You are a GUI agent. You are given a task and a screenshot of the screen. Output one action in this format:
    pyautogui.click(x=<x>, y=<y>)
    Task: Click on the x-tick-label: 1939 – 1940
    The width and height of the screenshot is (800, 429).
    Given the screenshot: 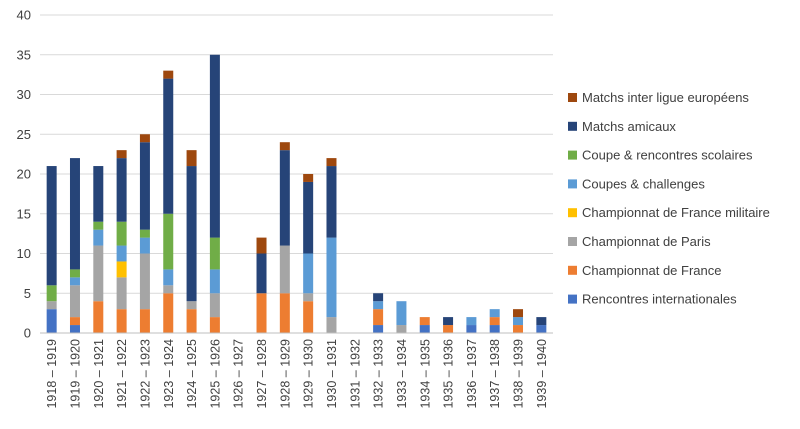 What is the action you would take?
    pyautogui.click(x=542, y=374)
    